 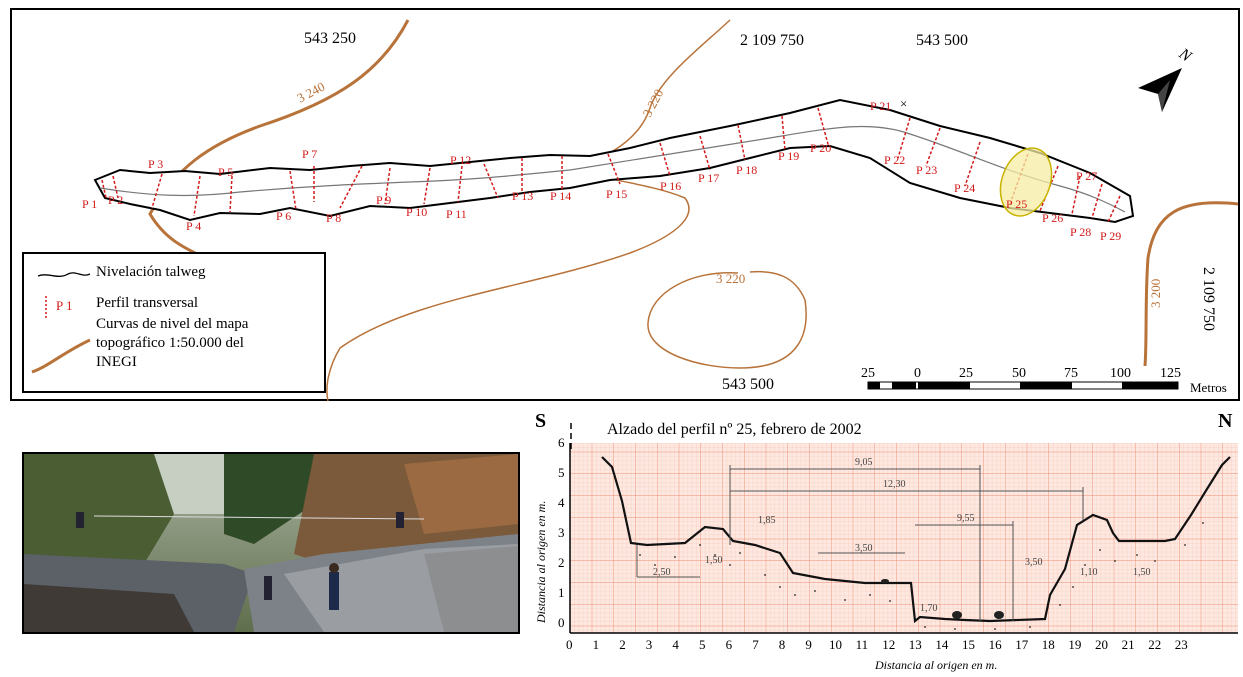 What do you see at coordinates (1016, 204) in the screenshot?
I see `profile-label: P 25` at bounding box center [1016, 204].